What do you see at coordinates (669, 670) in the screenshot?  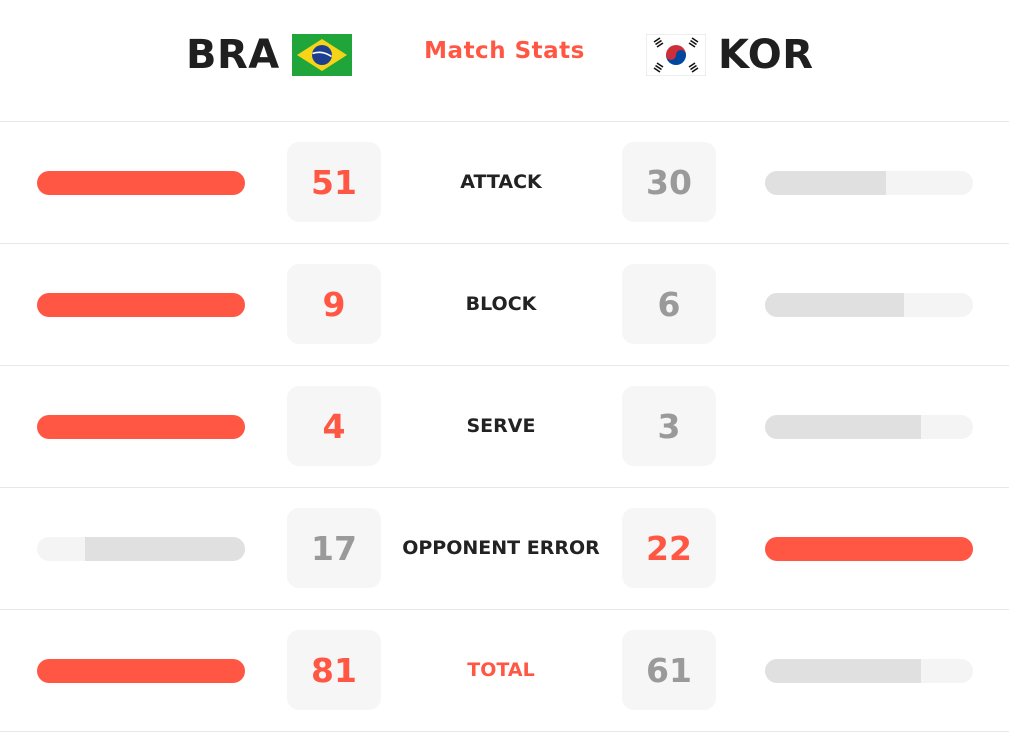 I see `right-stat-value: 61` at bounding box center [669, 670].